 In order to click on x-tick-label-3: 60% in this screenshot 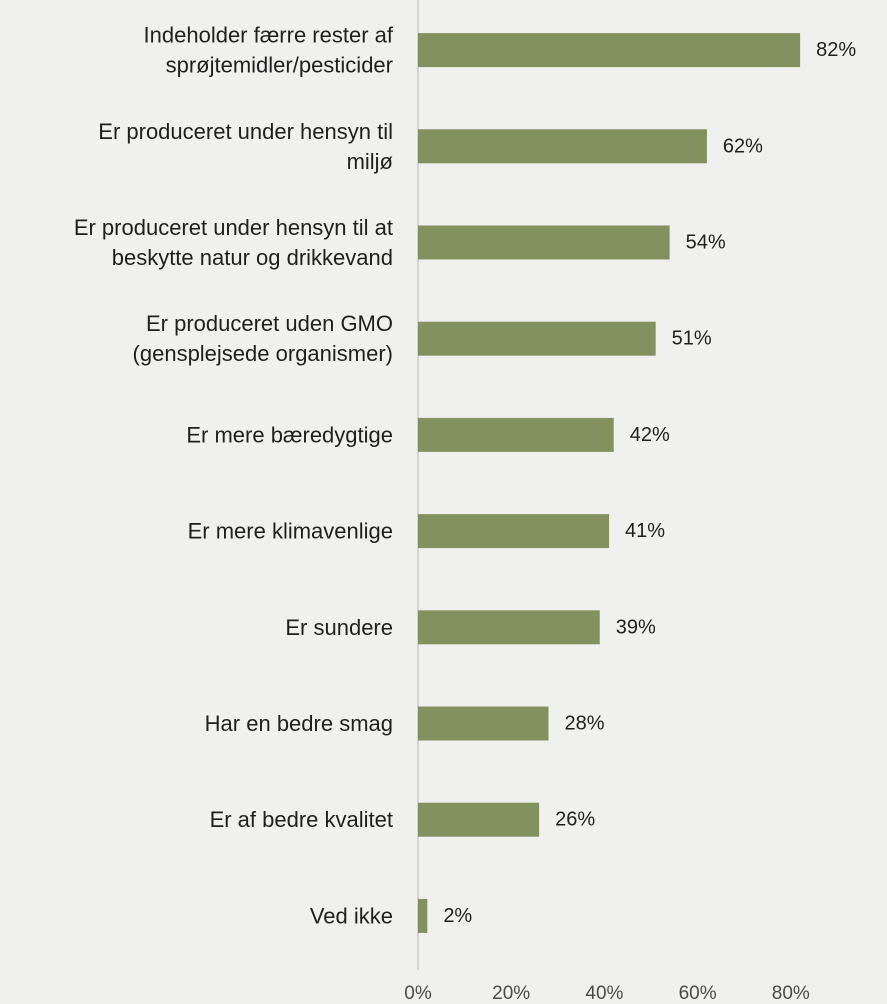, I will do `click(698, 993)`.